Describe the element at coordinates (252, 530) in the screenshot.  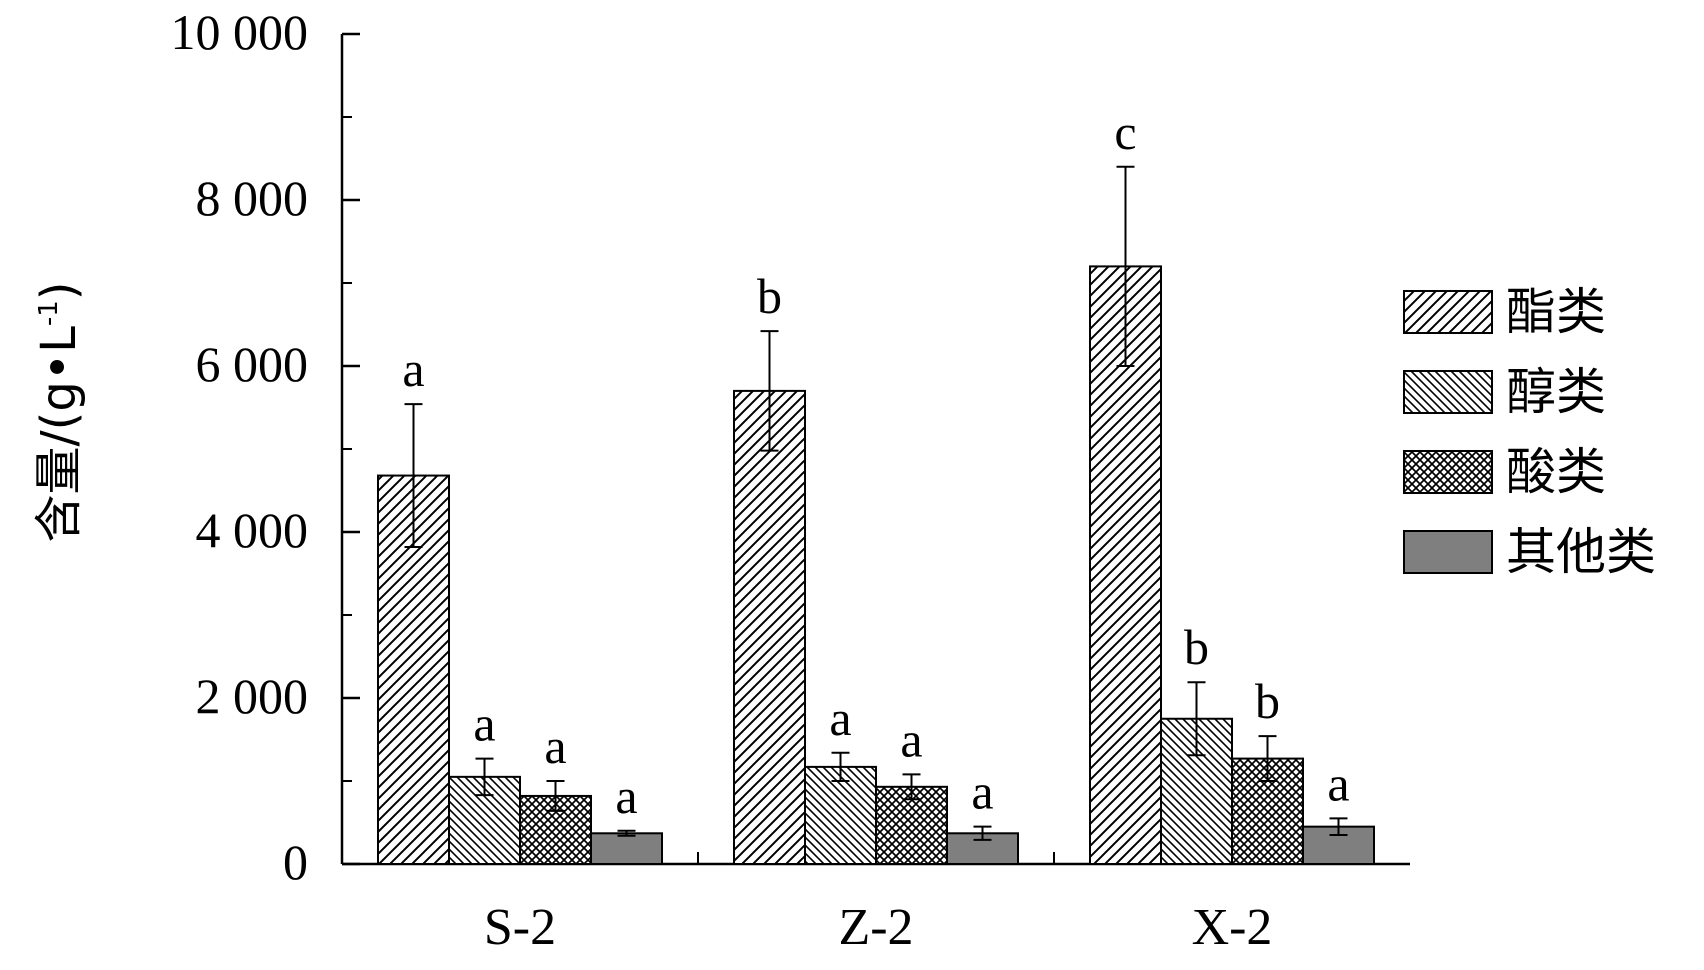
I see `y-tick-label: 4 000` at that location.